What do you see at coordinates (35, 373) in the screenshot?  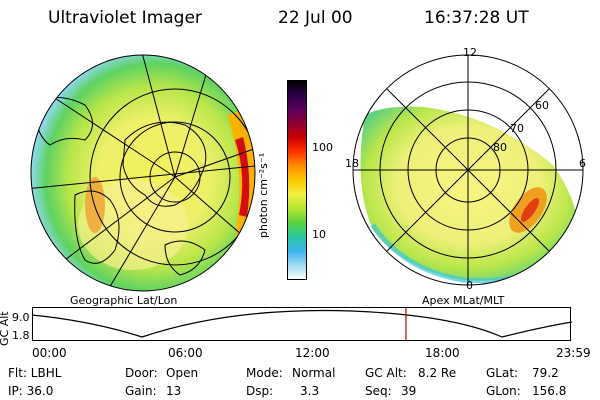 I see `info-filter: Flt: LBHL` at bounding box center [35, 373].